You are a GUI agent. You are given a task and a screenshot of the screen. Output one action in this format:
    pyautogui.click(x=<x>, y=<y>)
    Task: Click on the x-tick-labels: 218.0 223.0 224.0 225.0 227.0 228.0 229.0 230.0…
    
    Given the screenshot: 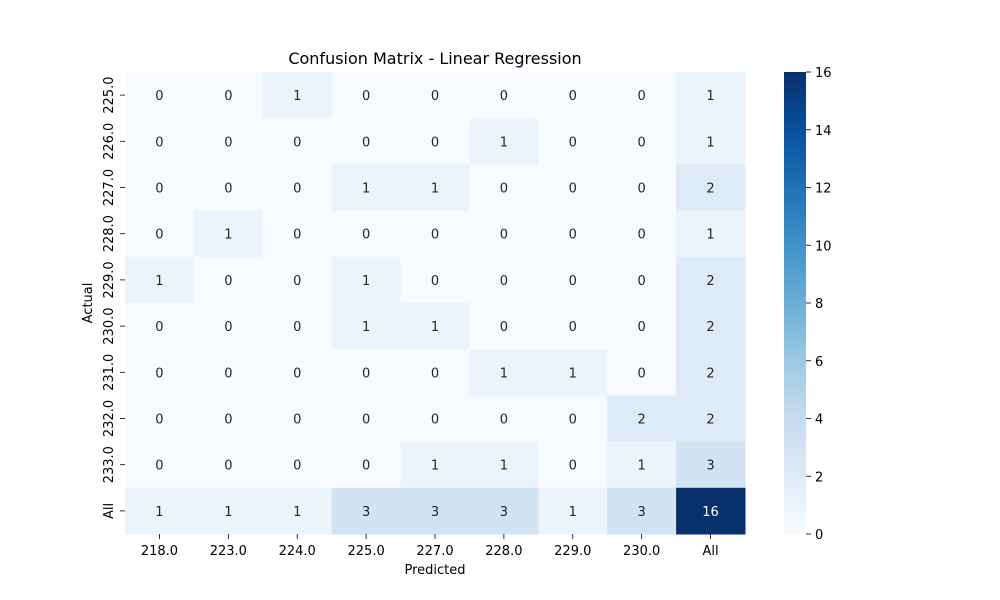 What is the action you would take?
    pyautogui.click(x=430, y=546)
    